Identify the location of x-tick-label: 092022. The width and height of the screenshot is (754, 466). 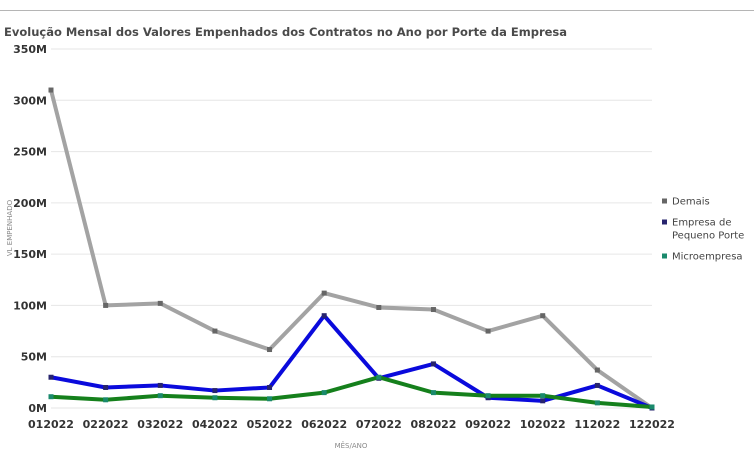
(488, 424).